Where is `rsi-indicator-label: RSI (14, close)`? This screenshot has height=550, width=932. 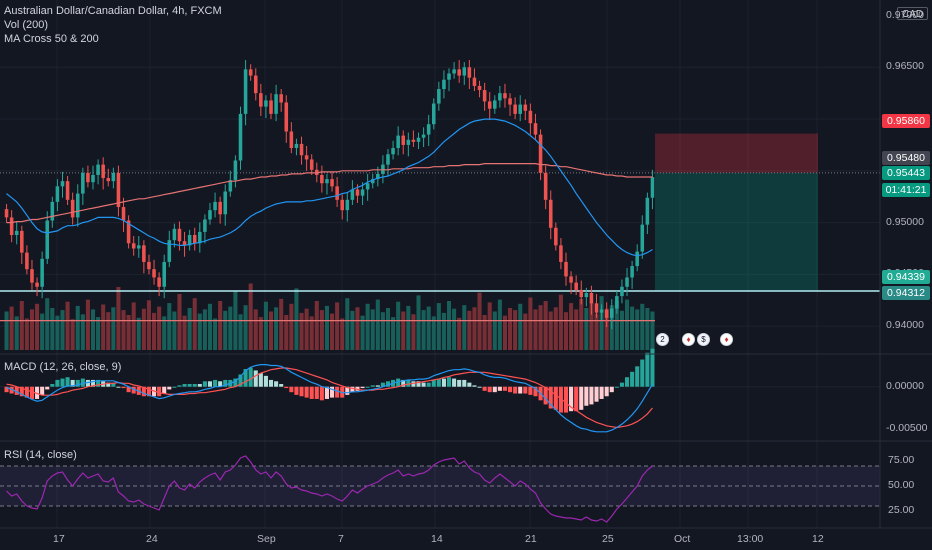
rsi-indicator-label: RSI (14, close) is located at coordinates (40, 455).